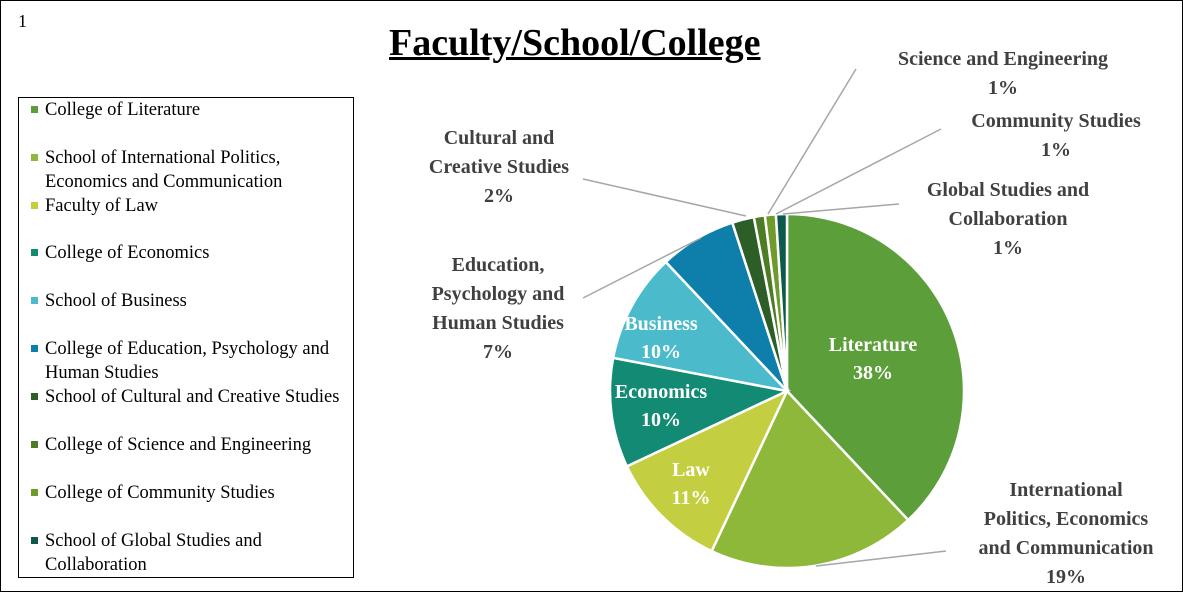 Image resolution: width=1183 pixels, height=593 pixels. Describe the element at coordinates (498, 323) in the screenshot. I see `data-label: Human Studies` at that location.